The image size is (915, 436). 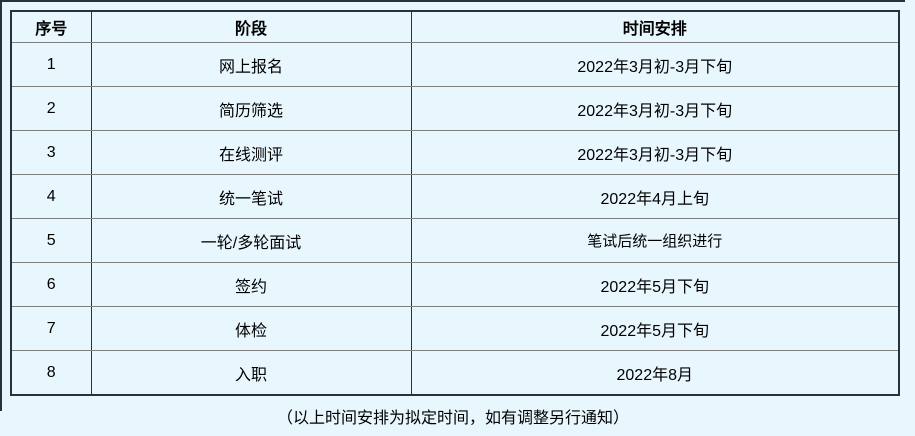 What do you see at coordinates (51, 284) in the screenshot?
I see `cell-no: 6` at bounding box center [51, 284].